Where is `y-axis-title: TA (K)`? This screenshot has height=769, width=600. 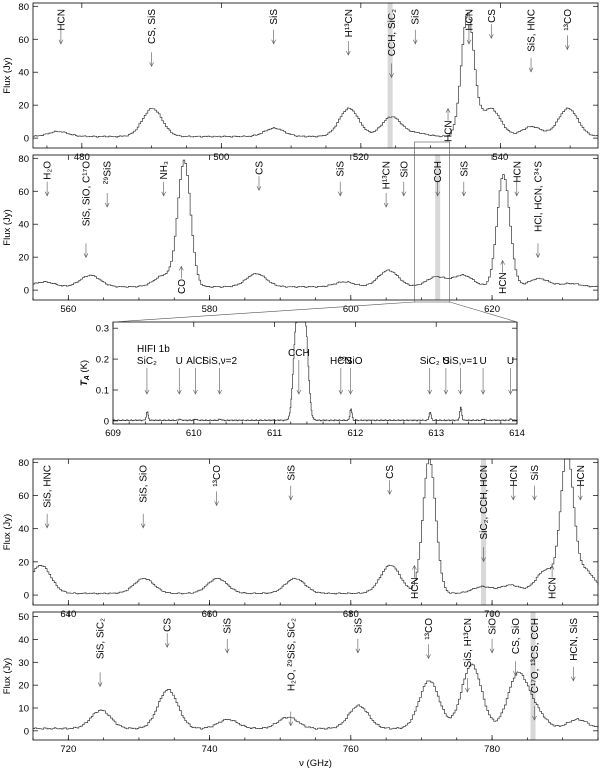 y-axis-title: TA (K) is located at coordinates (85, 373).